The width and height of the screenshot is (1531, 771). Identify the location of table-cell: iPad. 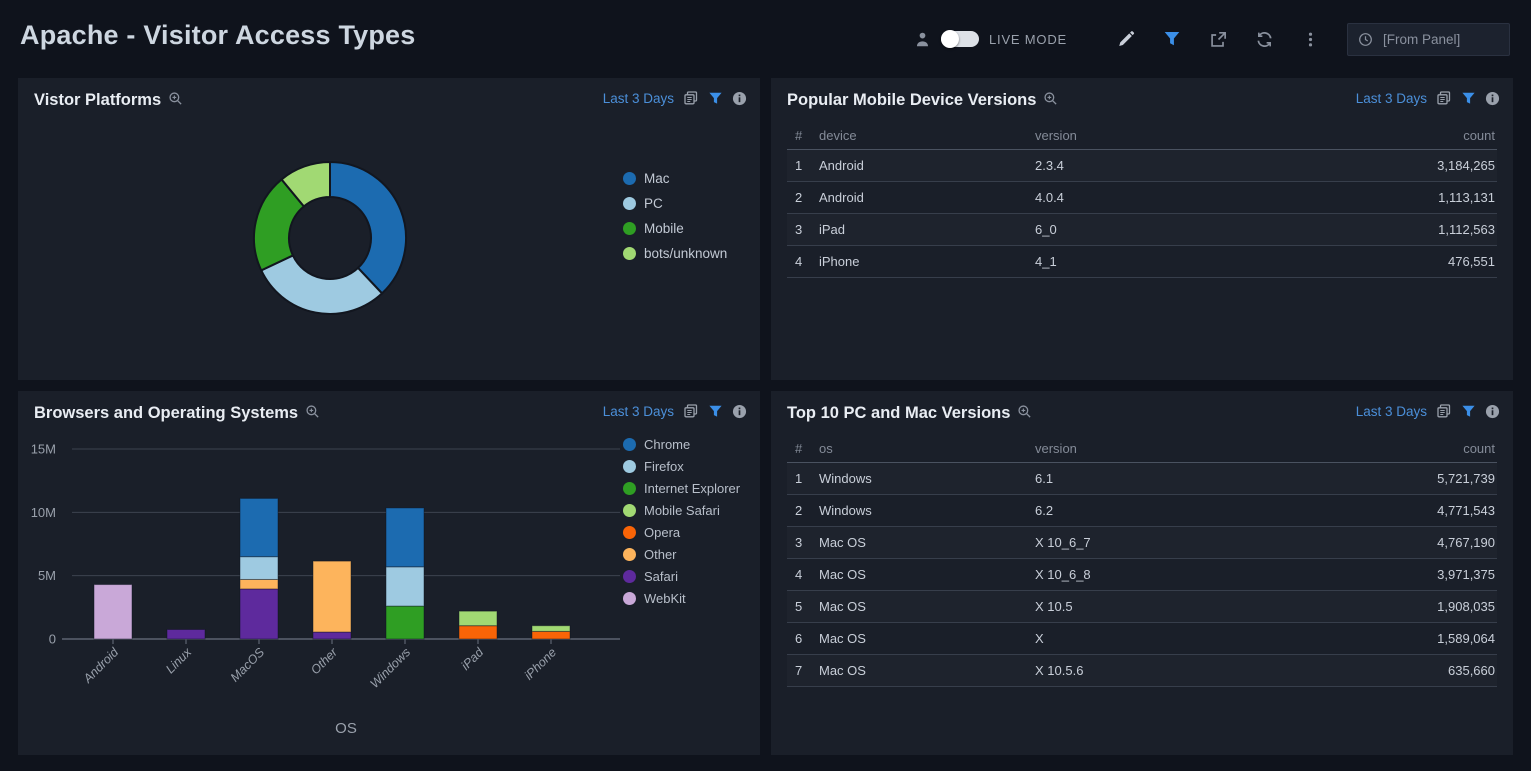
(832, 229).